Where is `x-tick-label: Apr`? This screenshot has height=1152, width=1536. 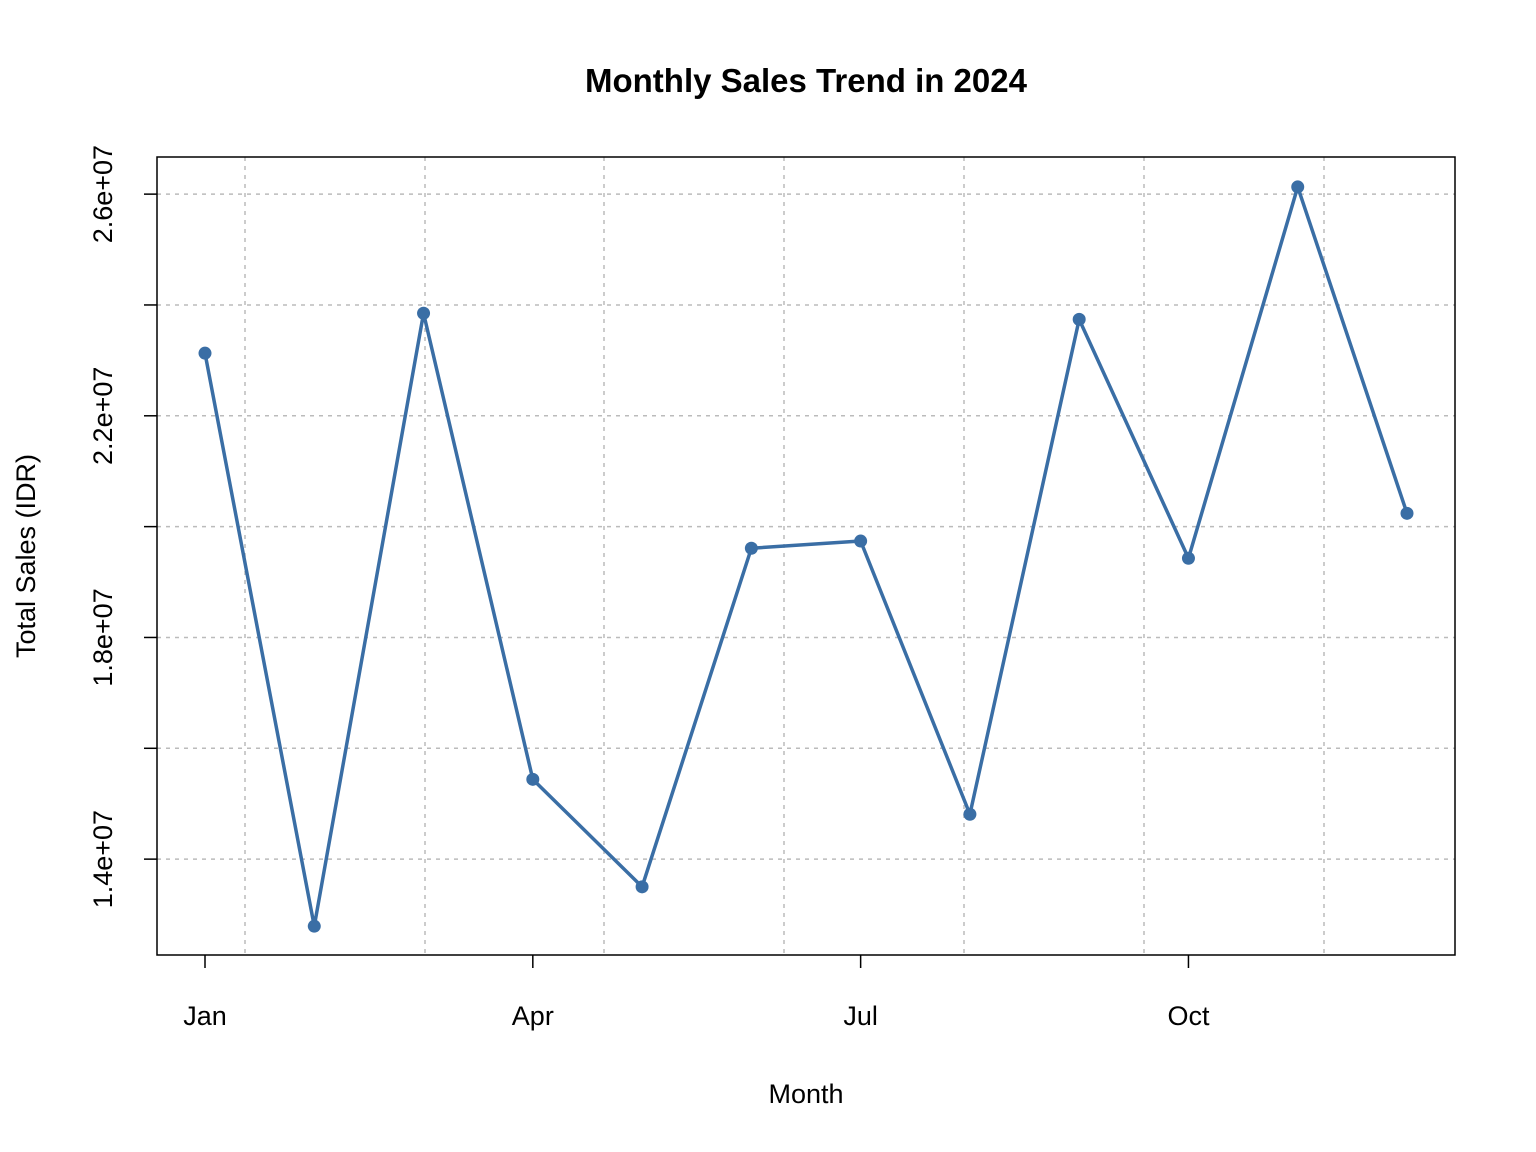
x-tick-label: Apr is located at coordinates (533, 1016).